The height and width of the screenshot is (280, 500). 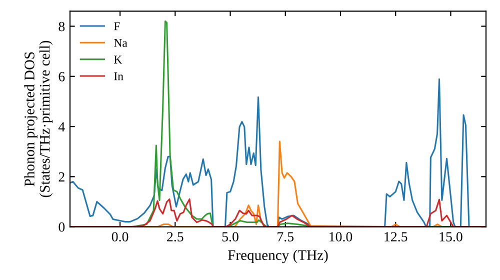 What do you see at coordinates (278, 257) in the screenshot?
I see `x-axis-title: Frequency (THz)` at bounding box center [278, 257].